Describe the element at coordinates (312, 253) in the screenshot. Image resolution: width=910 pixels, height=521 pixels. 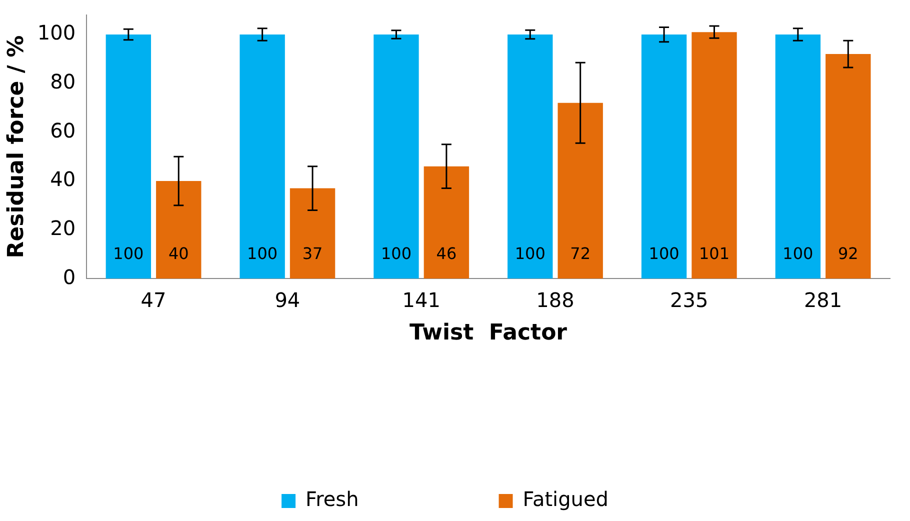
I see `data-label: 37` at that location.